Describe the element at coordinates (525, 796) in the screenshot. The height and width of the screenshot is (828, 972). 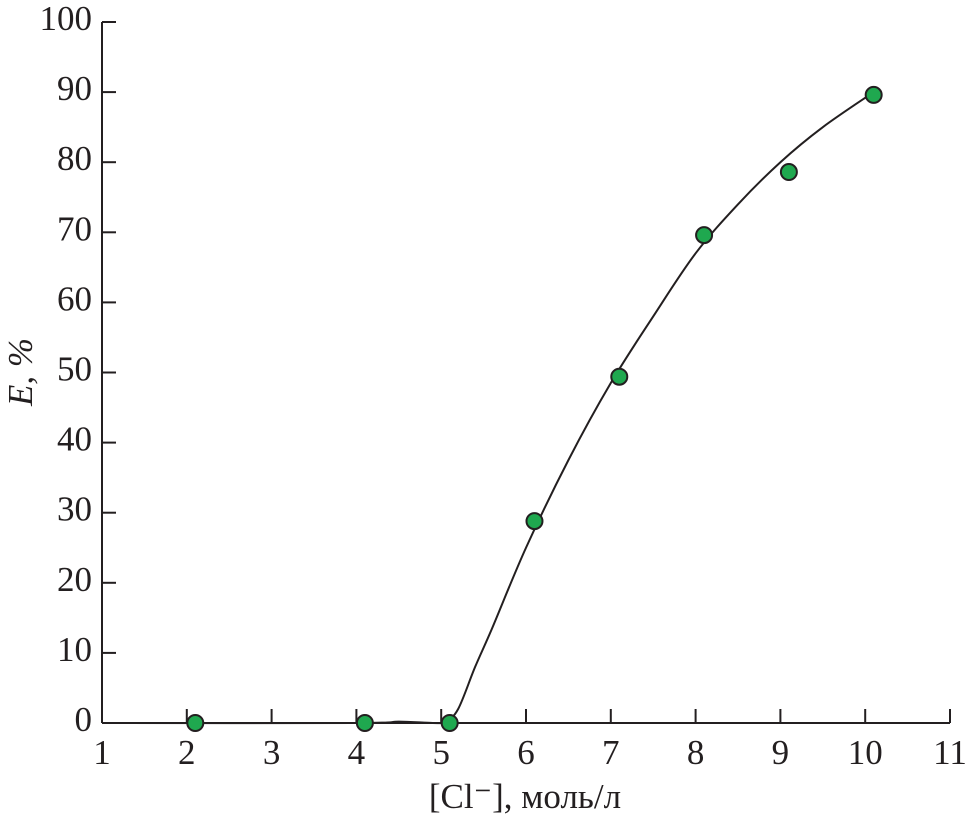
I see `x-axis-label: [Cl⁻], моль/л` at that location.